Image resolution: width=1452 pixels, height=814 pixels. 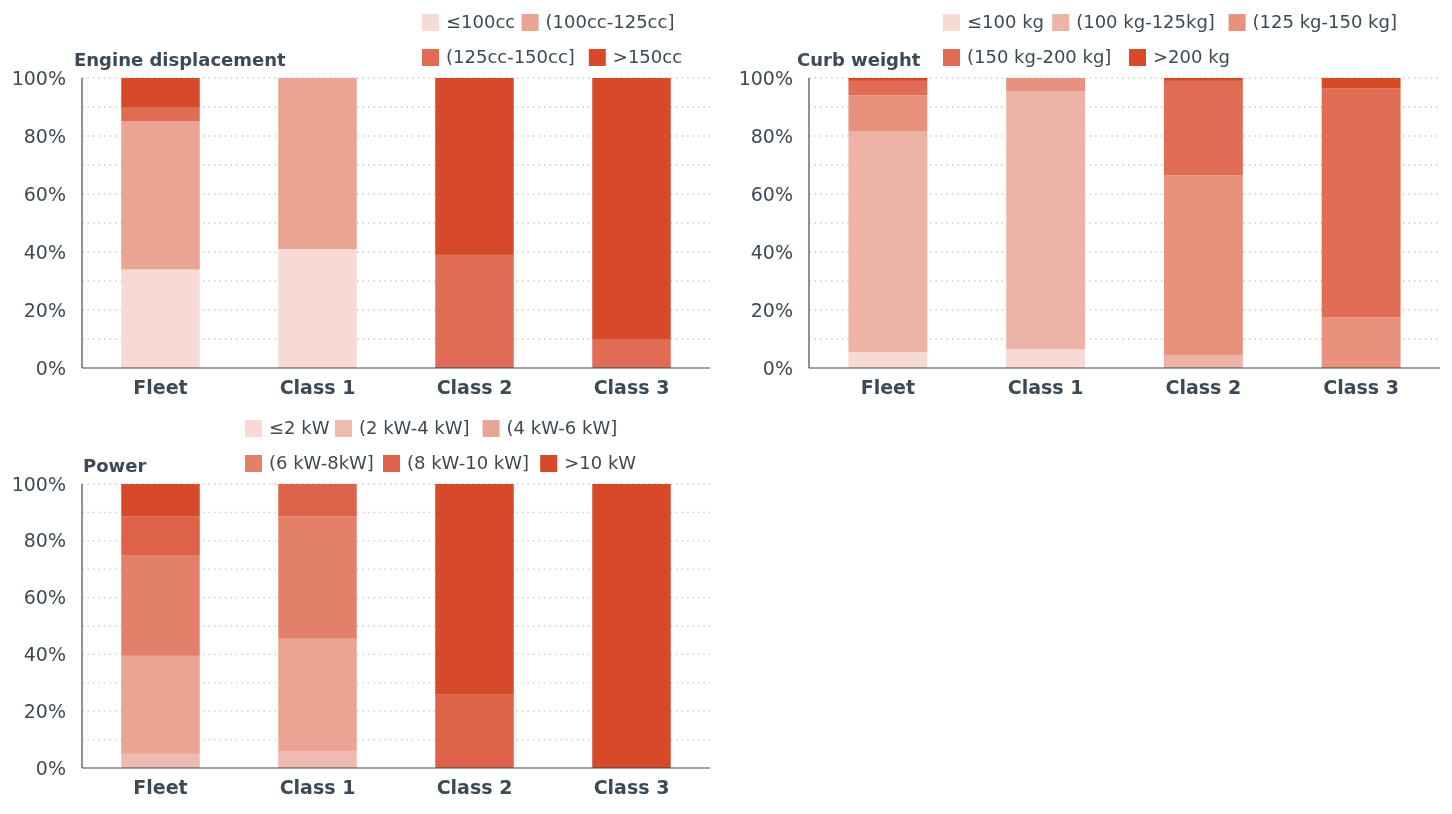 I want to click on legend-label: (2 kW-4 kW], so click(x=414, y=428).